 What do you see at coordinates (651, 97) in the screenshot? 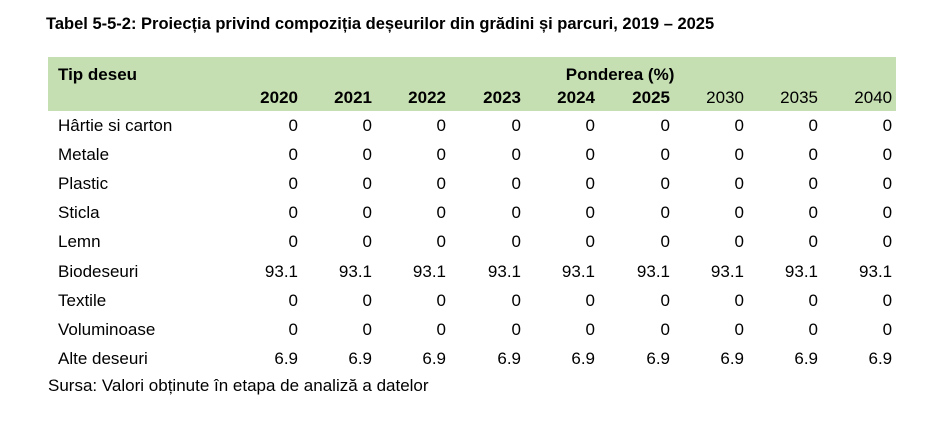
I see `year-header: 2025` at bounding box center [651, 97].